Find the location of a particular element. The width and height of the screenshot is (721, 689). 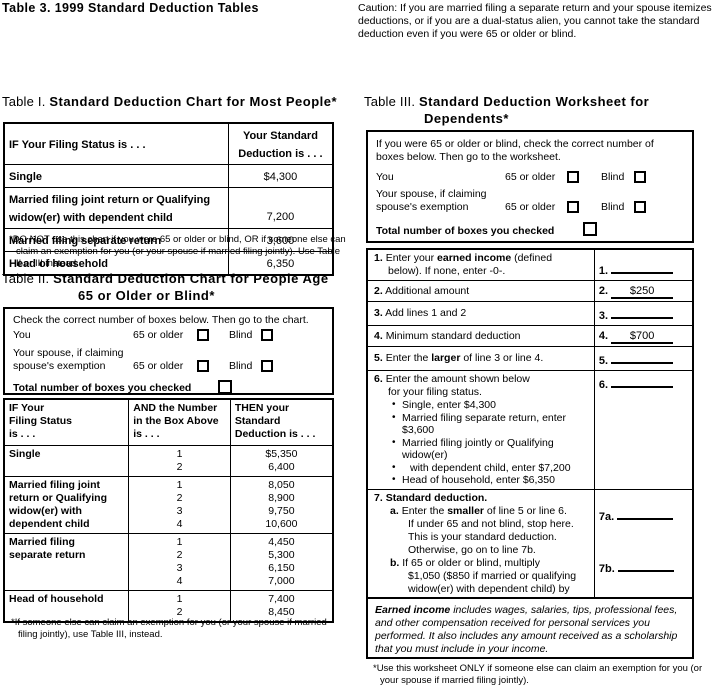

line5-answer-row: 5. is located at coordinates (643, 358).